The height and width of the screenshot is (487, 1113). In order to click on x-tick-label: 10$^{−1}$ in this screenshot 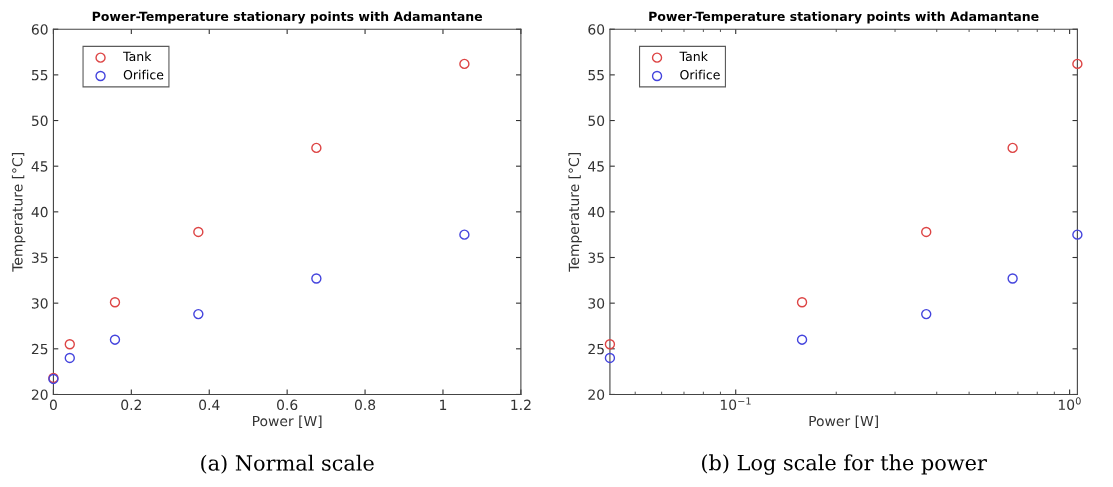, I will do `click(735, 403)`.